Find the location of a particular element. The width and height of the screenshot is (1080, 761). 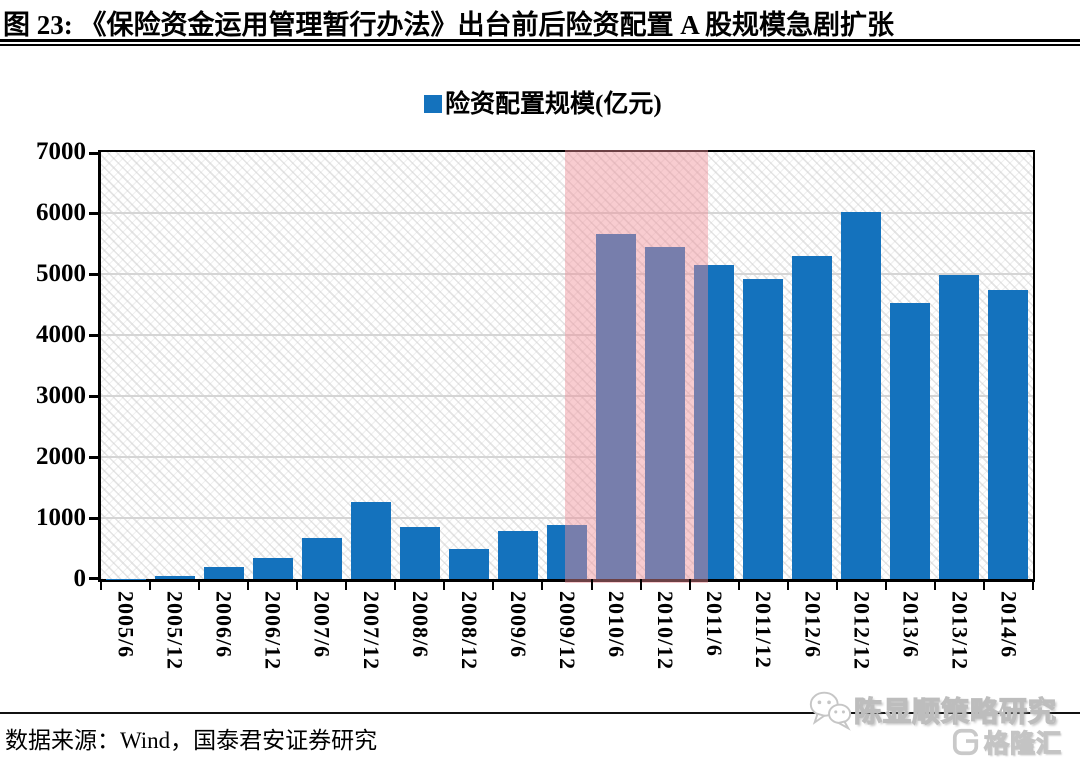

y-axis-label-2000: 2000 is located at coordinates (61, 456).